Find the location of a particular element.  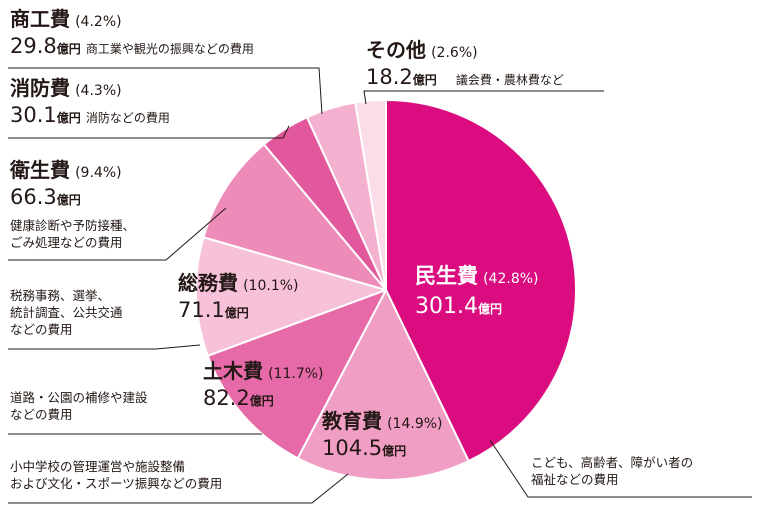

leader-line-minsei is located at coordinates (620, 468).